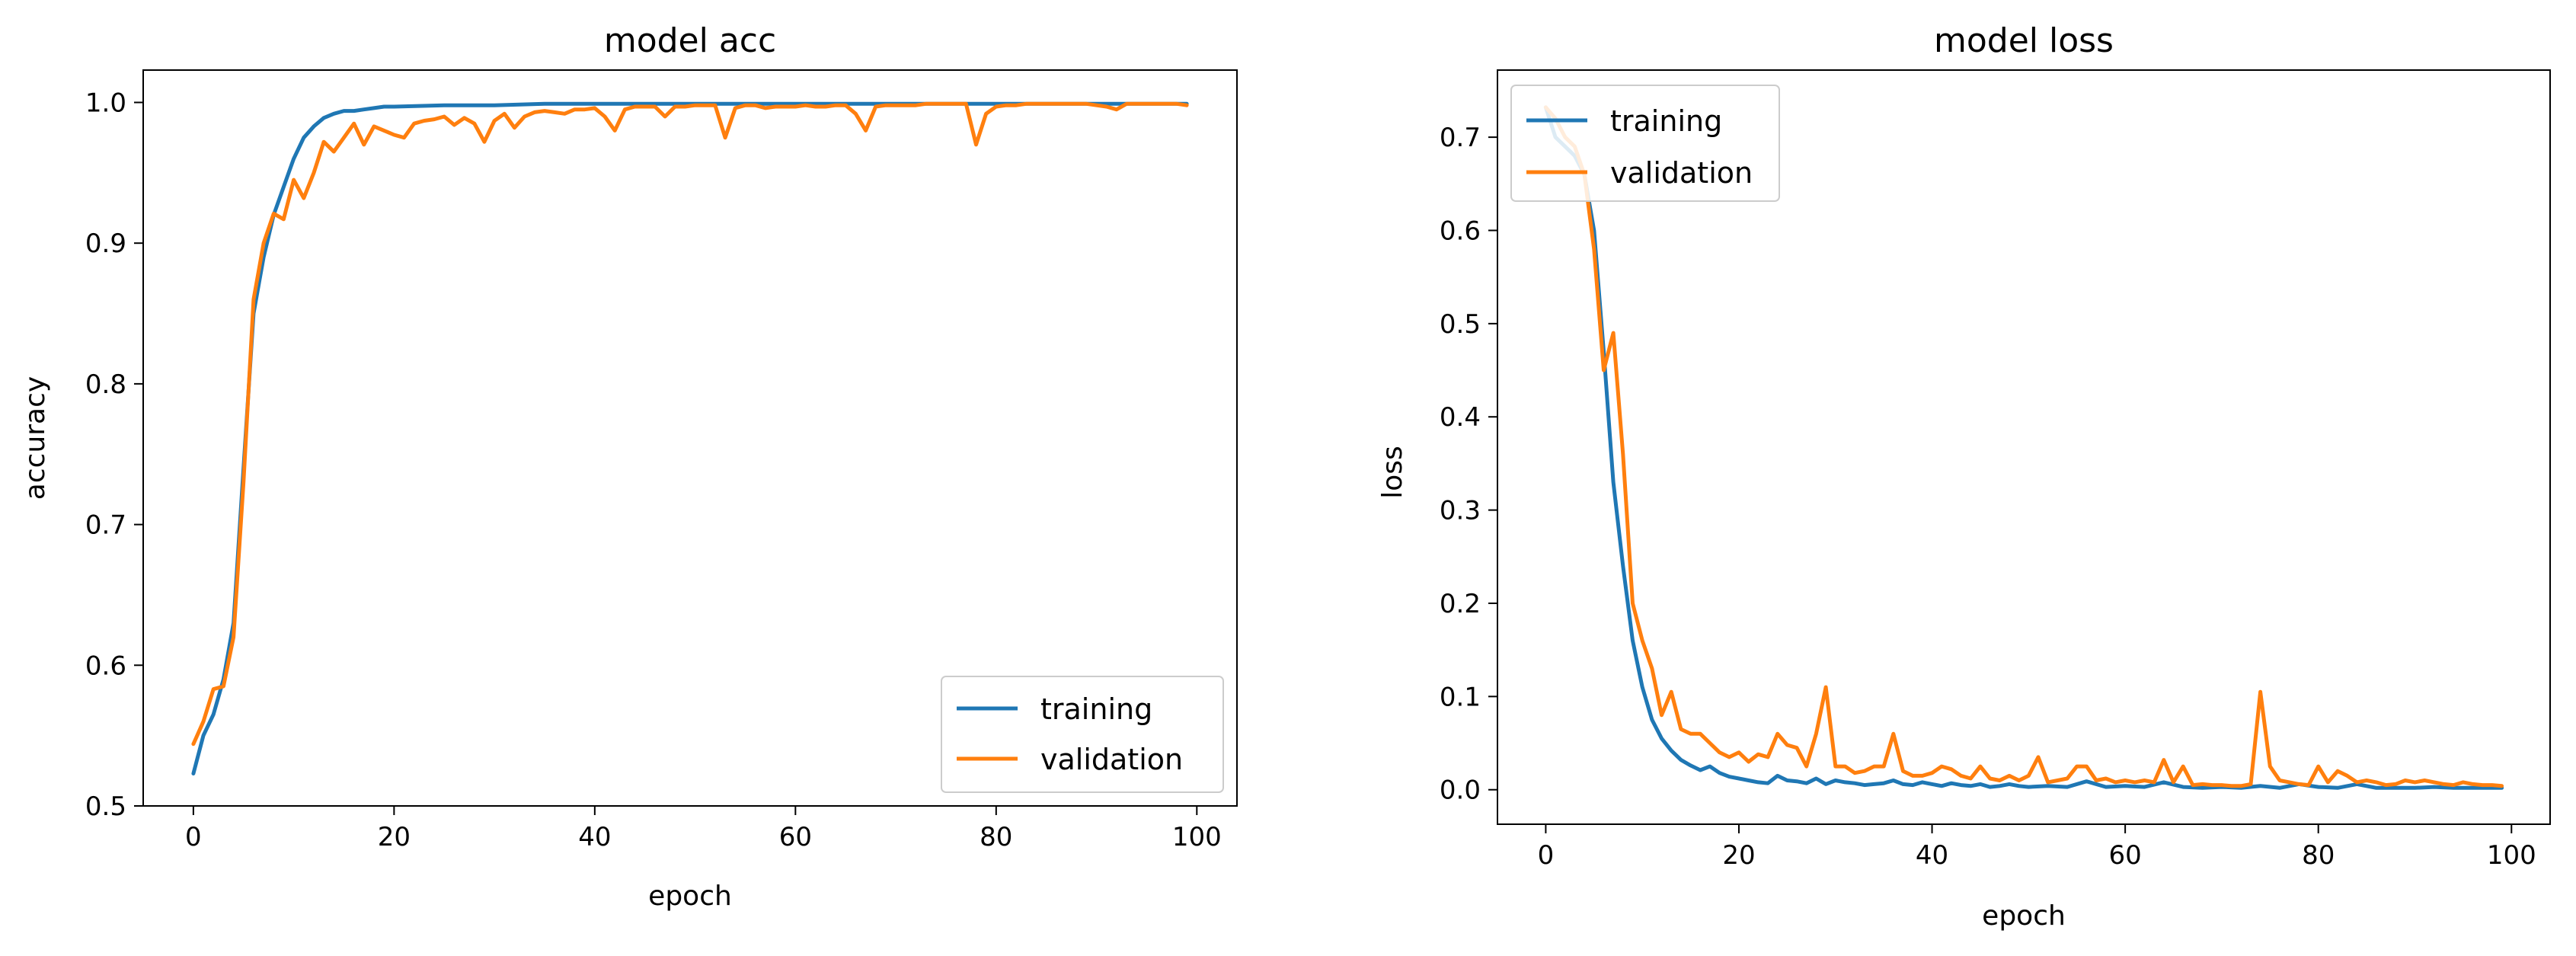 Image resolution: width=2576 pixels, height=956 pixels. What do you see at coordinates (1461, 790) in the screenshot?
I see `y-tick-label: 0.0` at bounding box center [1461, 790].